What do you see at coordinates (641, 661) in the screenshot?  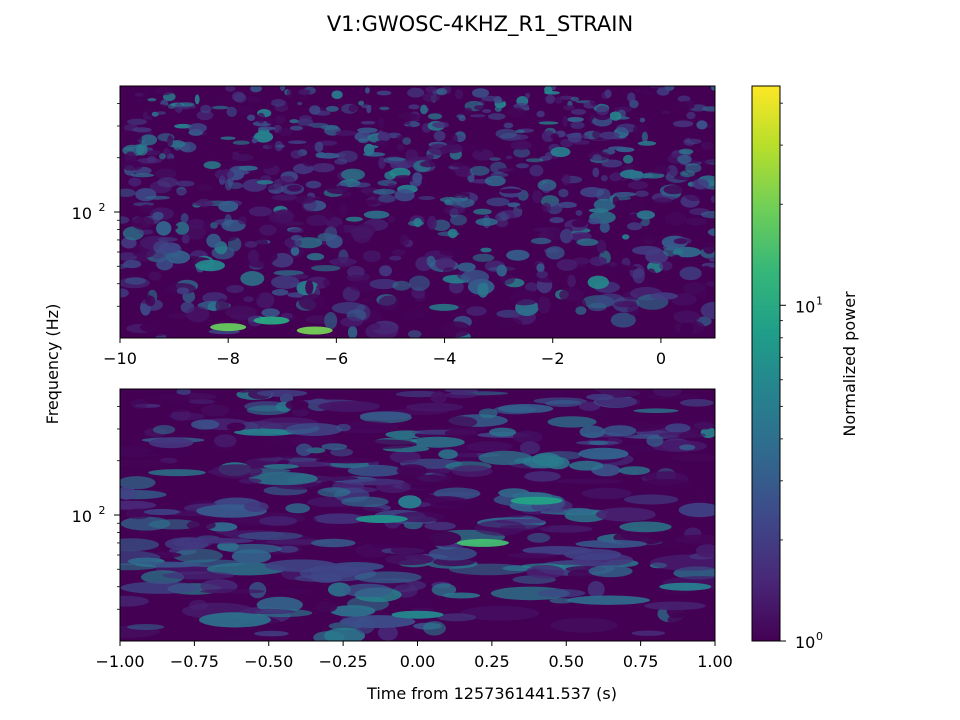 I see `bottom-x-tick-label: 0.75` at bounding box center [641, 661].